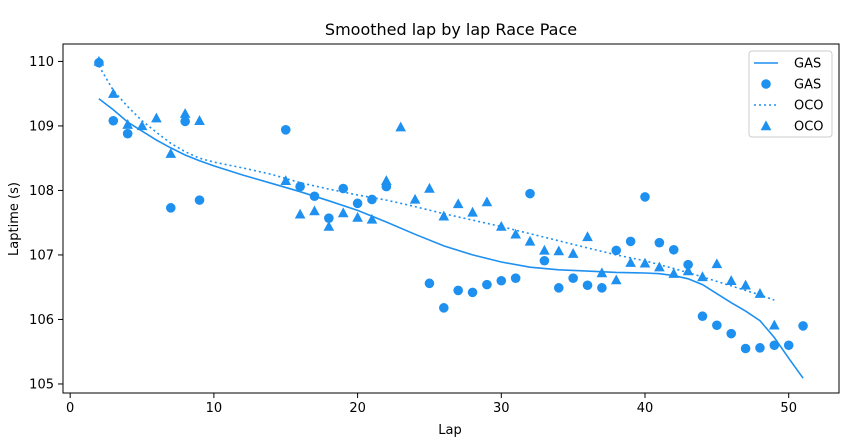 Image resolution: width=847 pixels, height=446 pixels. What do you see at coordinates (214, 408) in the screenshot?
I see `x-tick-label: 10` at bounding box center [214, 408].